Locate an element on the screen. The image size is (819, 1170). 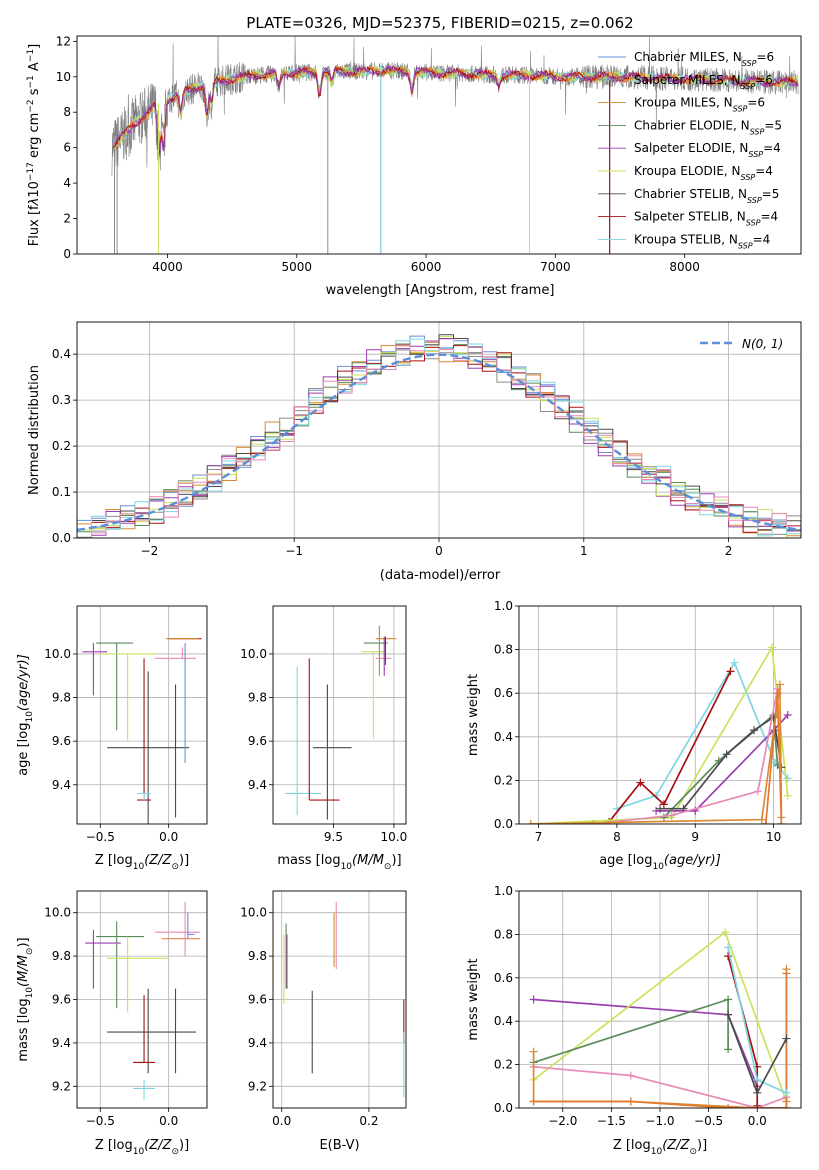
x-axis-label: Z [log10(Z/Z⊙)] is located at coordinates (142, 1147).